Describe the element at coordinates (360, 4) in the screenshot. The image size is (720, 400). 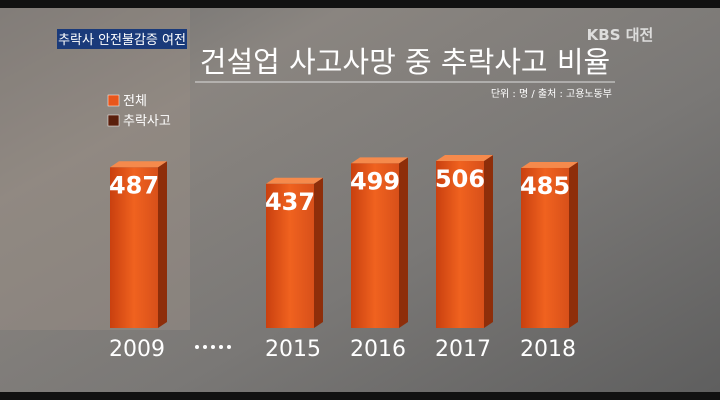
I see `top-border` at that location.